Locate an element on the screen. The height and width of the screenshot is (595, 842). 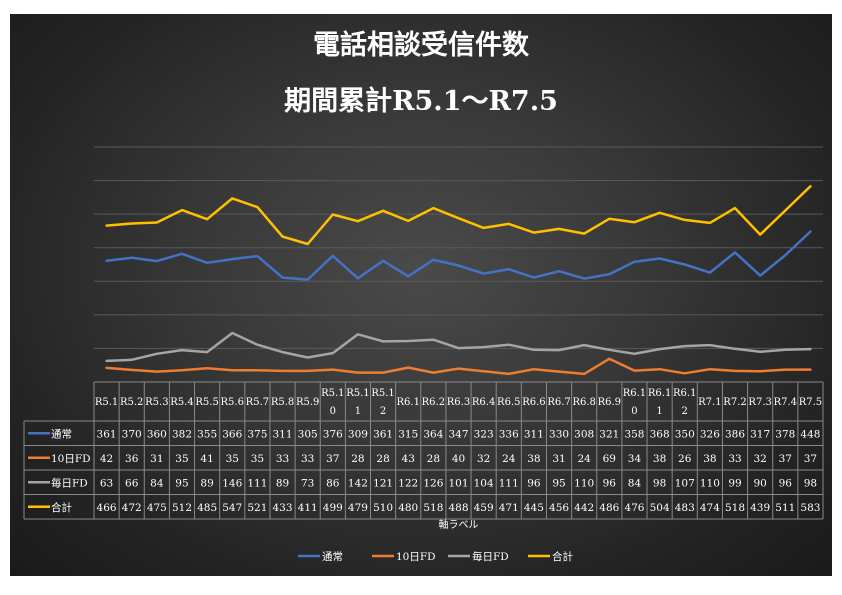
table-cell-value: 488 is located at coordinates (458, 508).